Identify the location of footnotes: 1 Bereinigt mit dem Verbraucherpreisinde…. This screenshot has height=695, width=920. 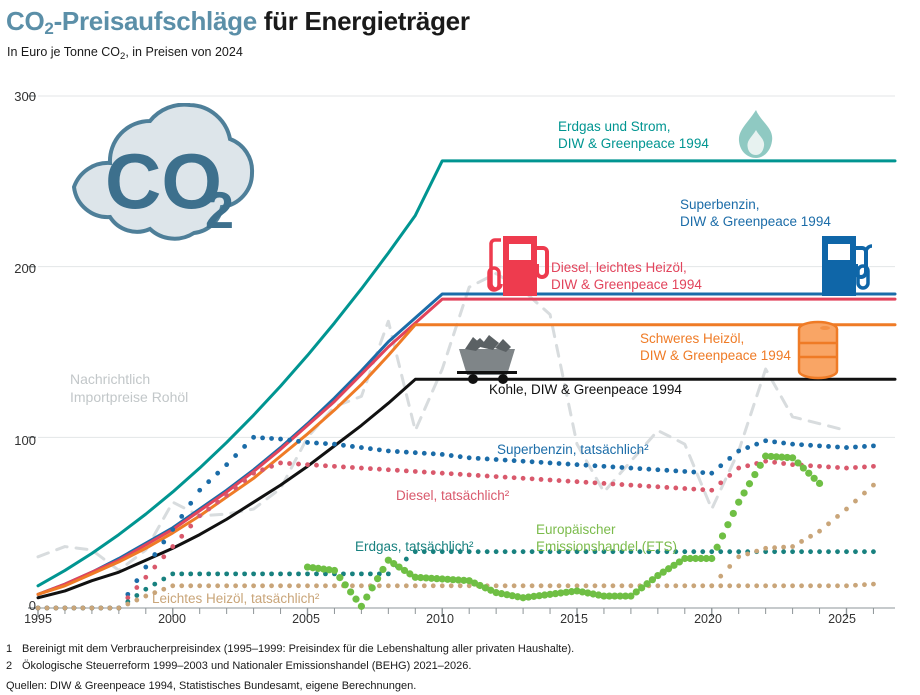
(290, 668).